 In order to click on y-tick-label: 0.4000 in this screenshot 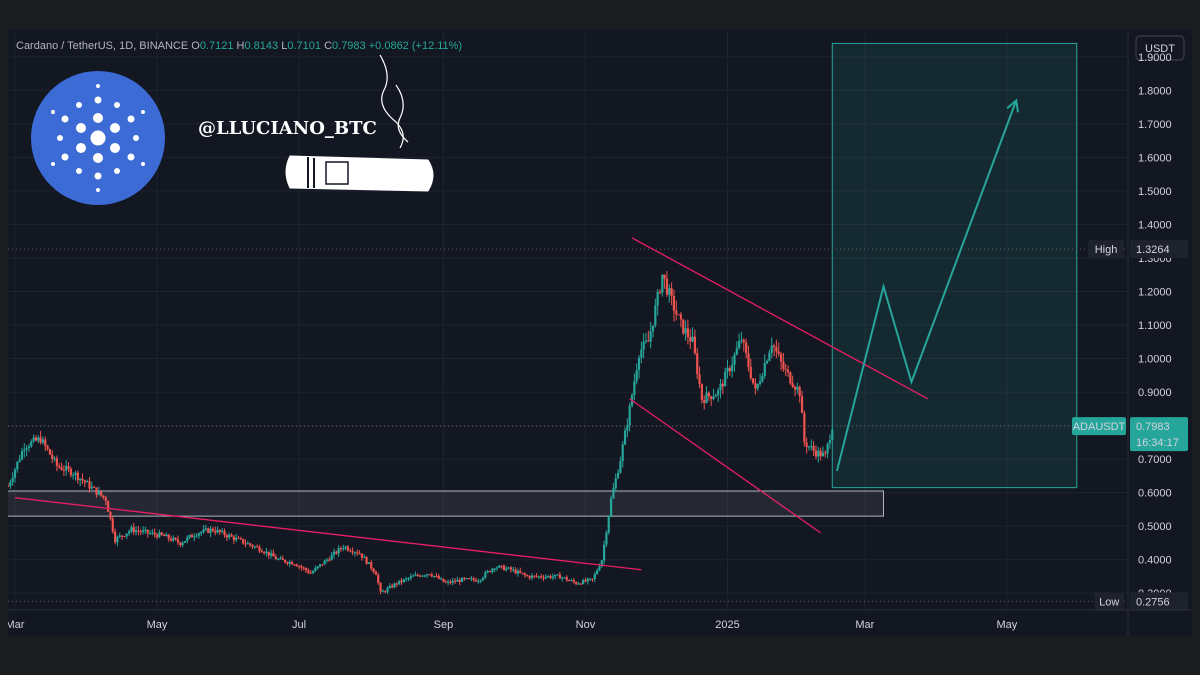, I will do `click(1155, 561)`.